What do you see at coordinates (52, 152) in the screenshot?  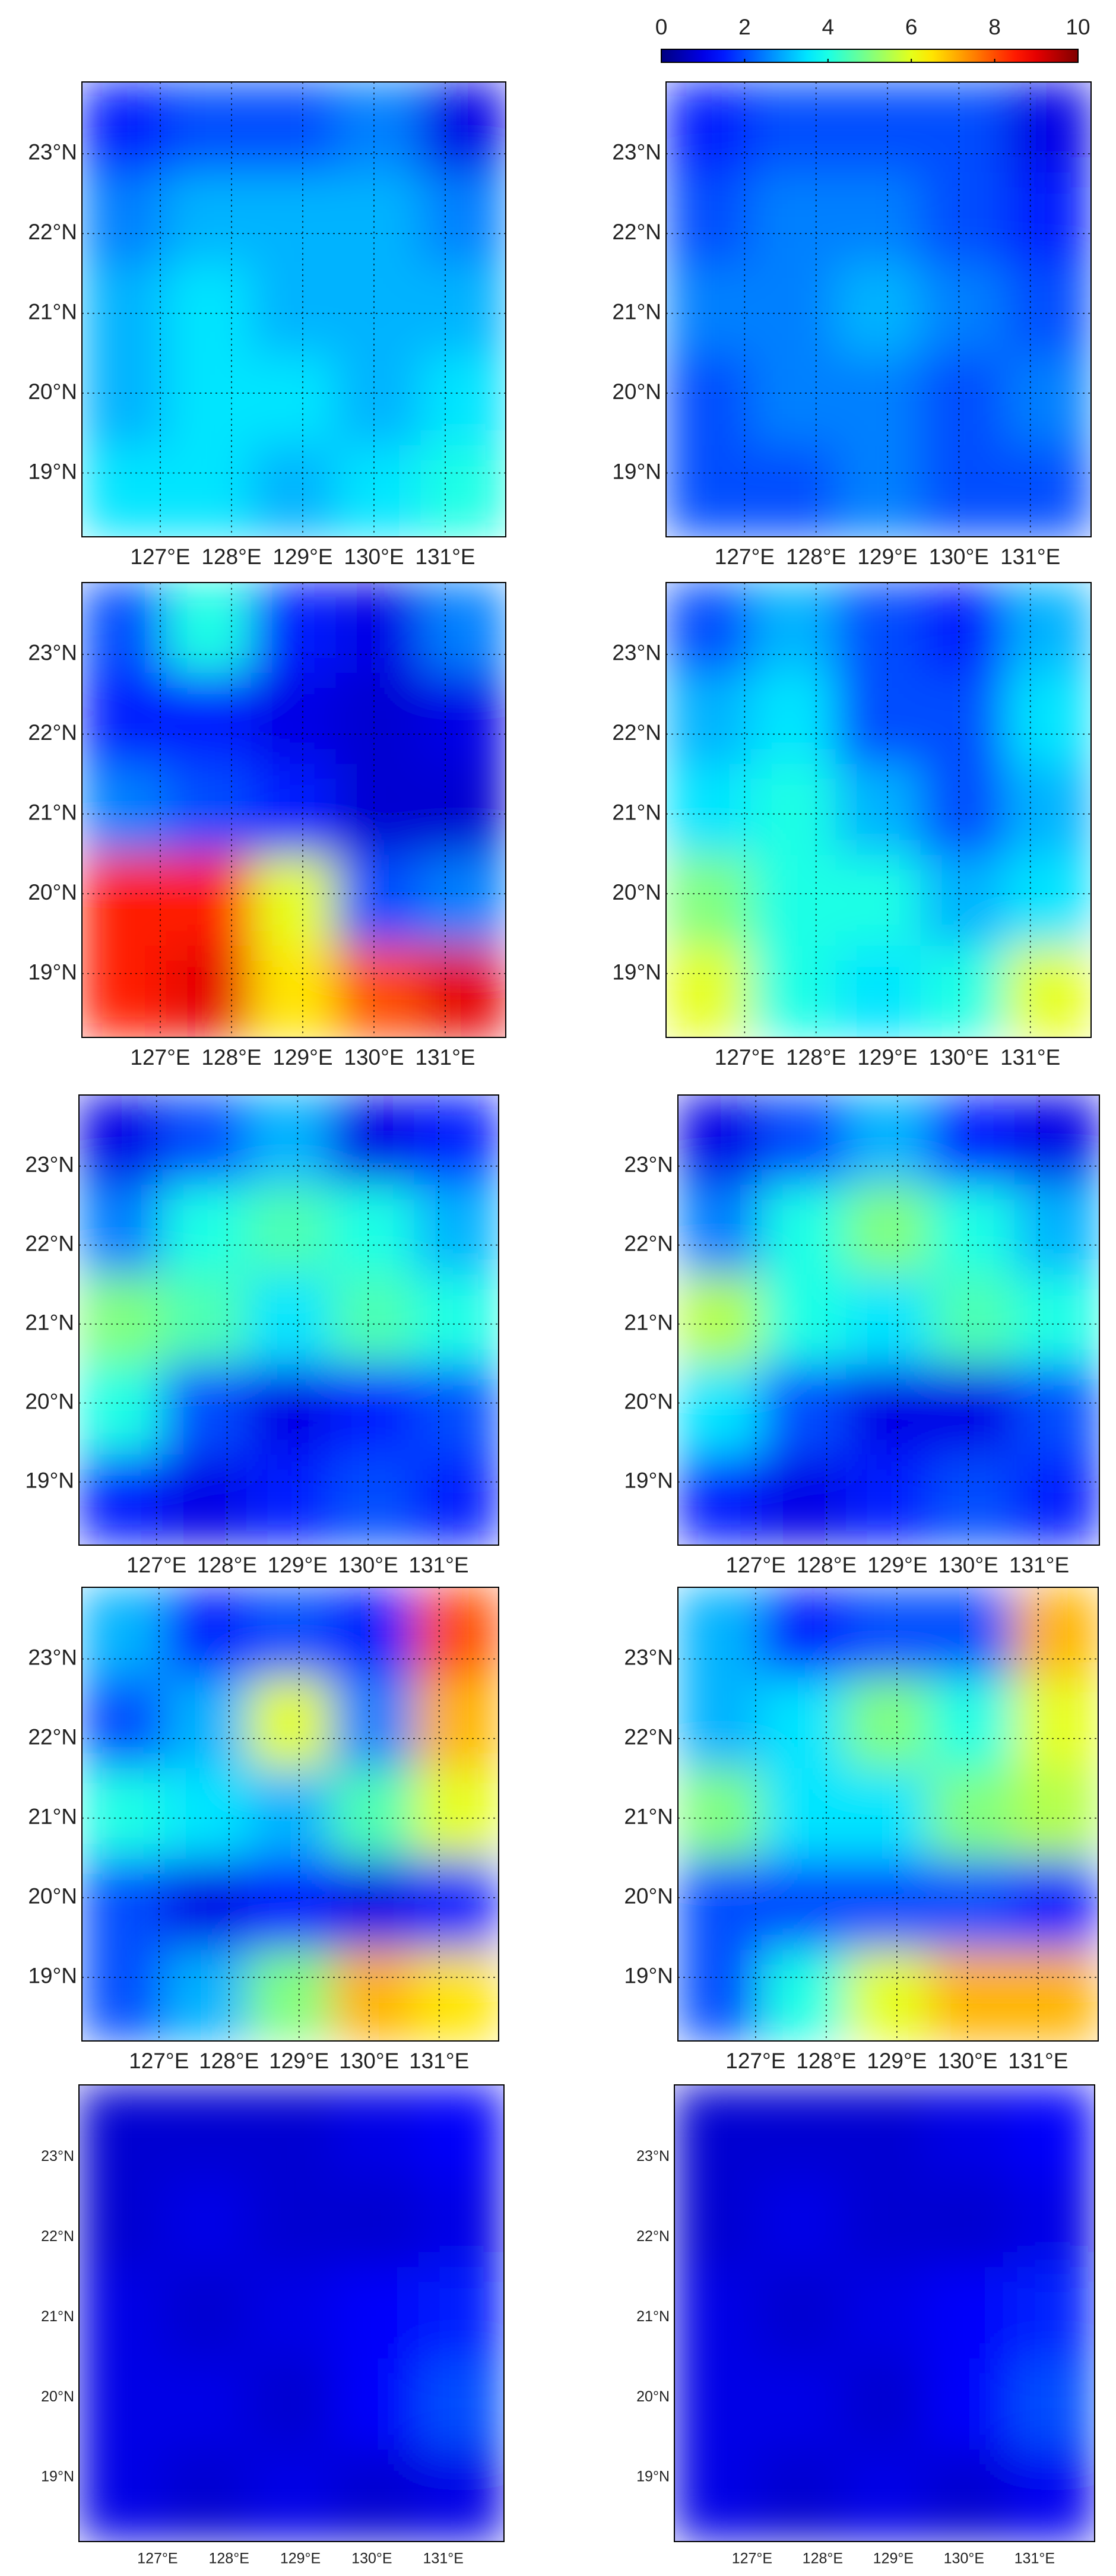 I see `lat-tick-label: 23°N` at bounding box center [52, 152].